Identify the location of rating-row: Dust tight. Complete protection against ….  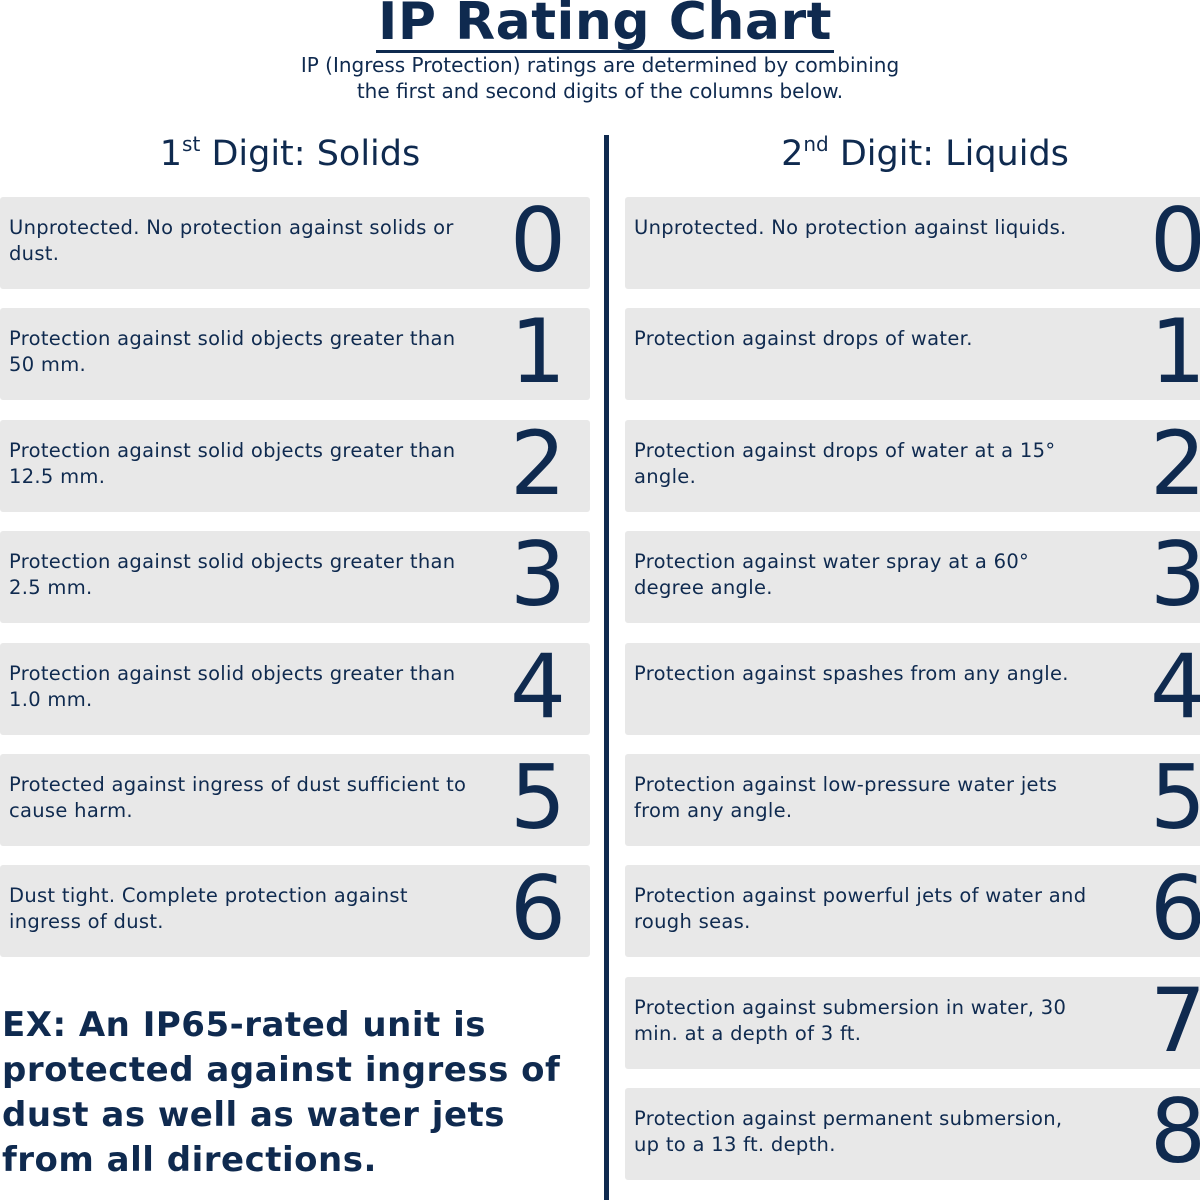
(295, 909).